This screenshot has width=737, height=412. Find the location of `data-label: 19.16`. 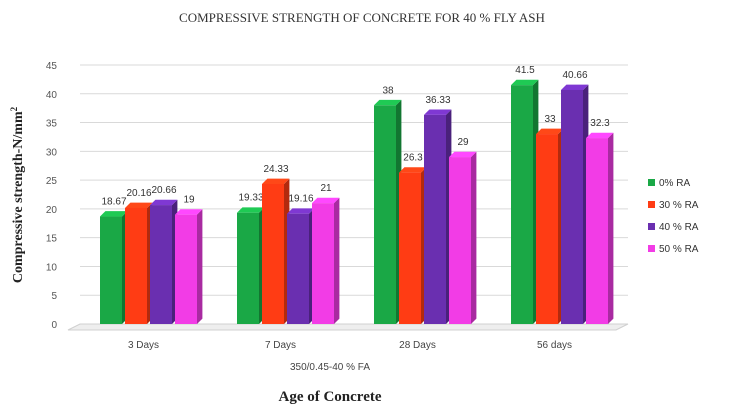

data-label: 19.16 is located at coordinates (300, 199).